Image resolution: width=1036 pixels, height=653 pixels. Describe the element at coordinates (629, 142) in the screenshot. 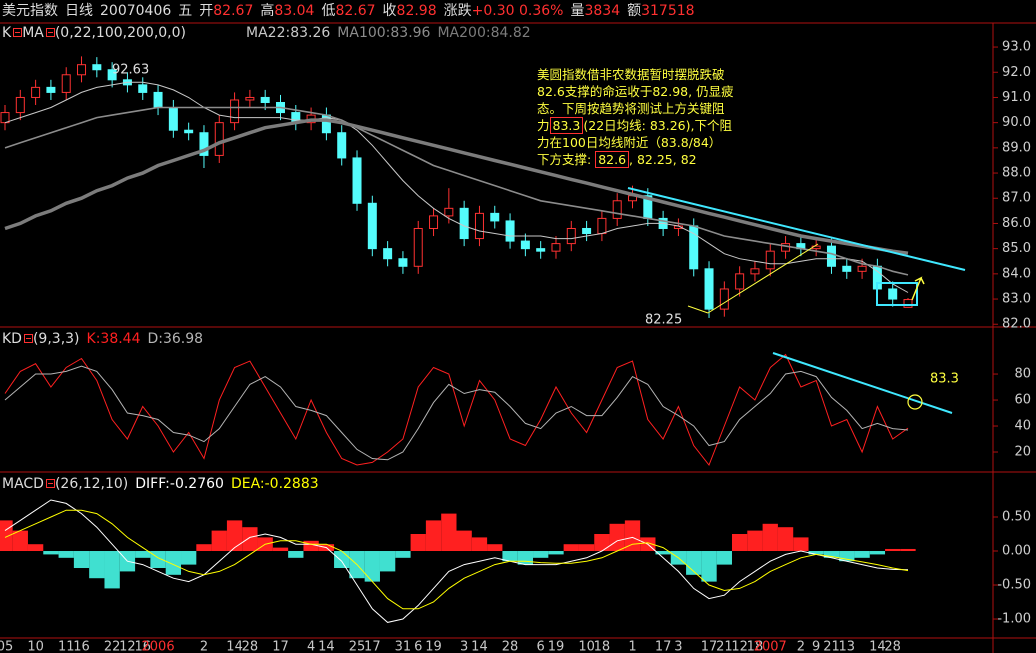

I see `note-text: 力在100日均线附近（83.8/84）` at that location.